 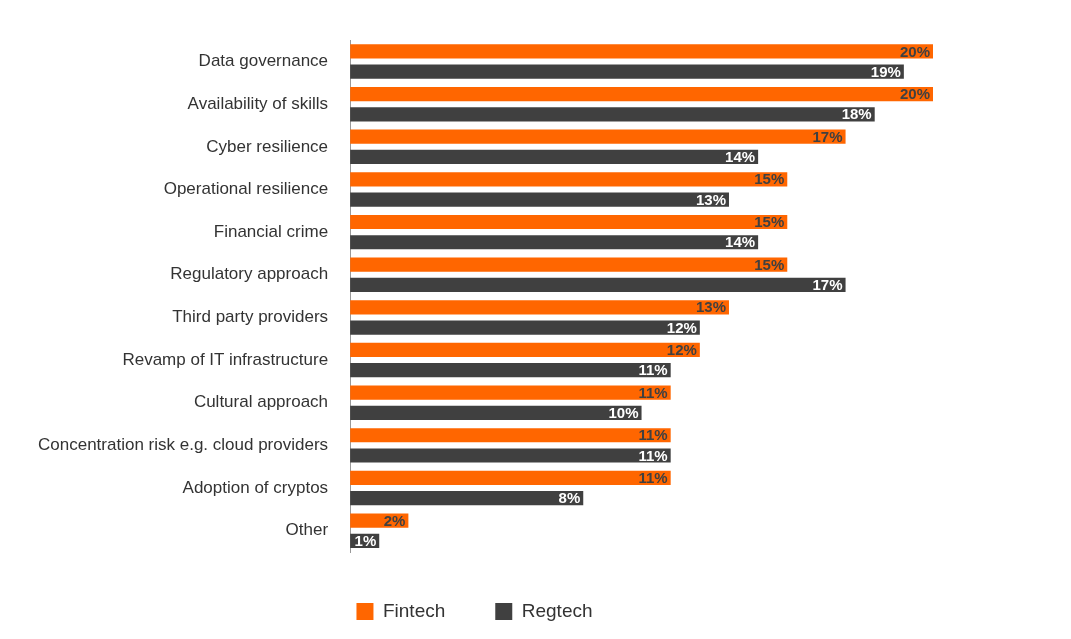 I want to click on y-tick-label: Availability of skills, so click(x=258, y=103).